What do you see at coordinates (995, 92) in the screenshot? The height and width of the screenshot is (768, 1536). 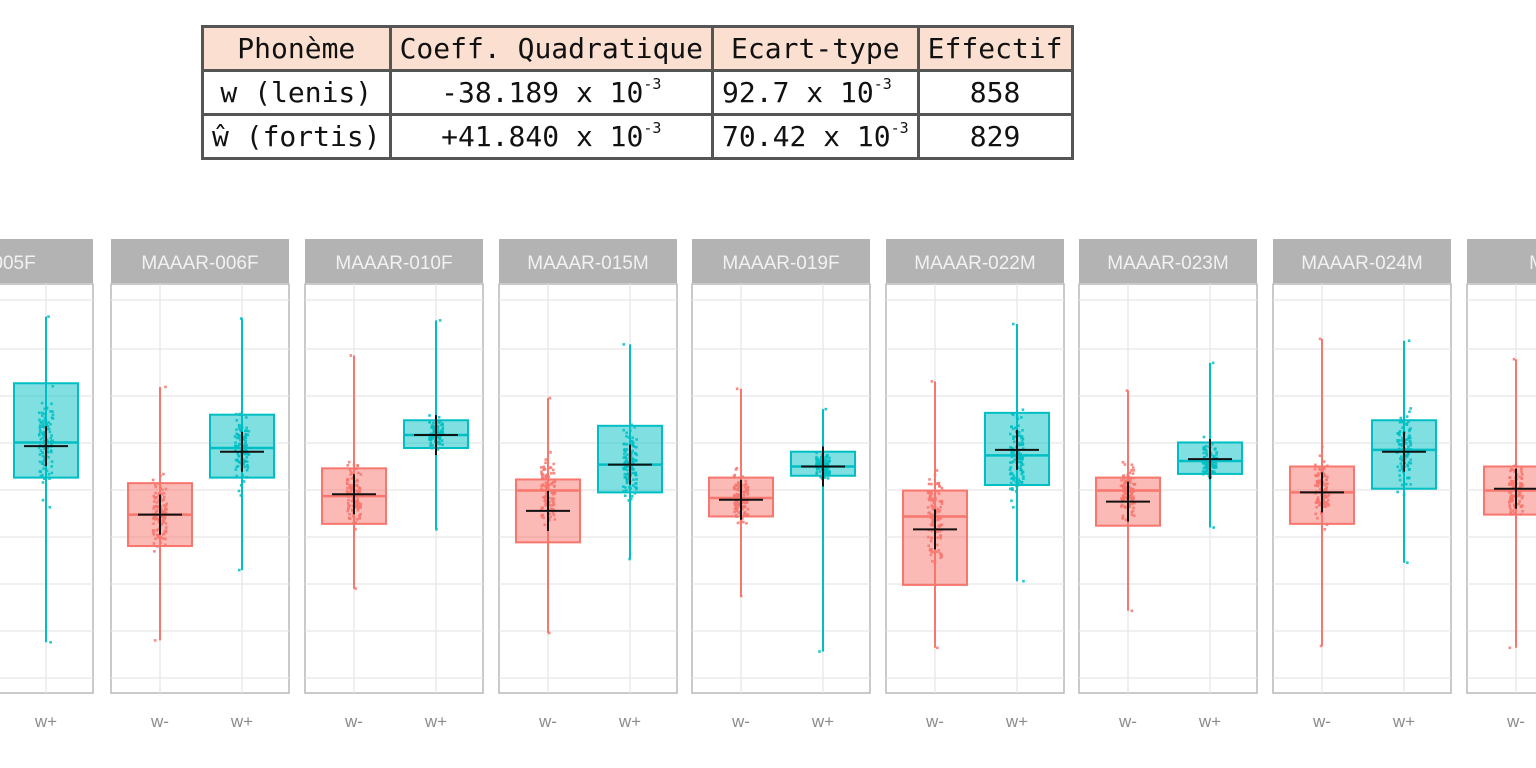 I see `cell-n: 858` at bounding box center [995, 92].